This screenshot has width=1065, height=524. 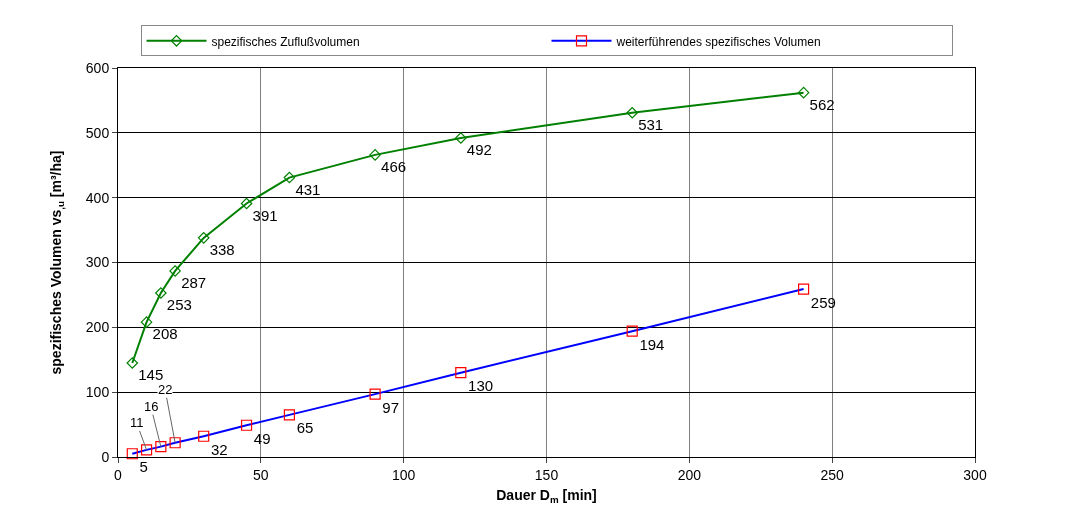 I want to click on y-tick-label: 600, so click(x=97, y=67).